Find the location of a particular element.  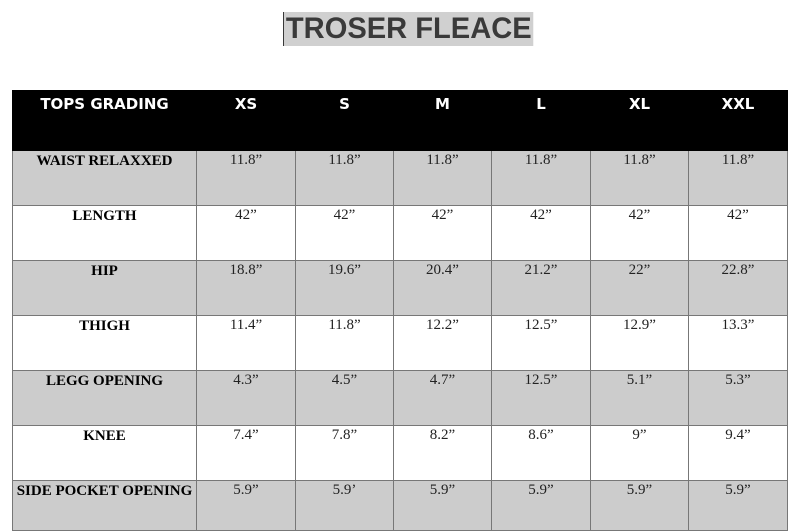

measurement-cell: 21.2” is located at coordinates (541, 288).